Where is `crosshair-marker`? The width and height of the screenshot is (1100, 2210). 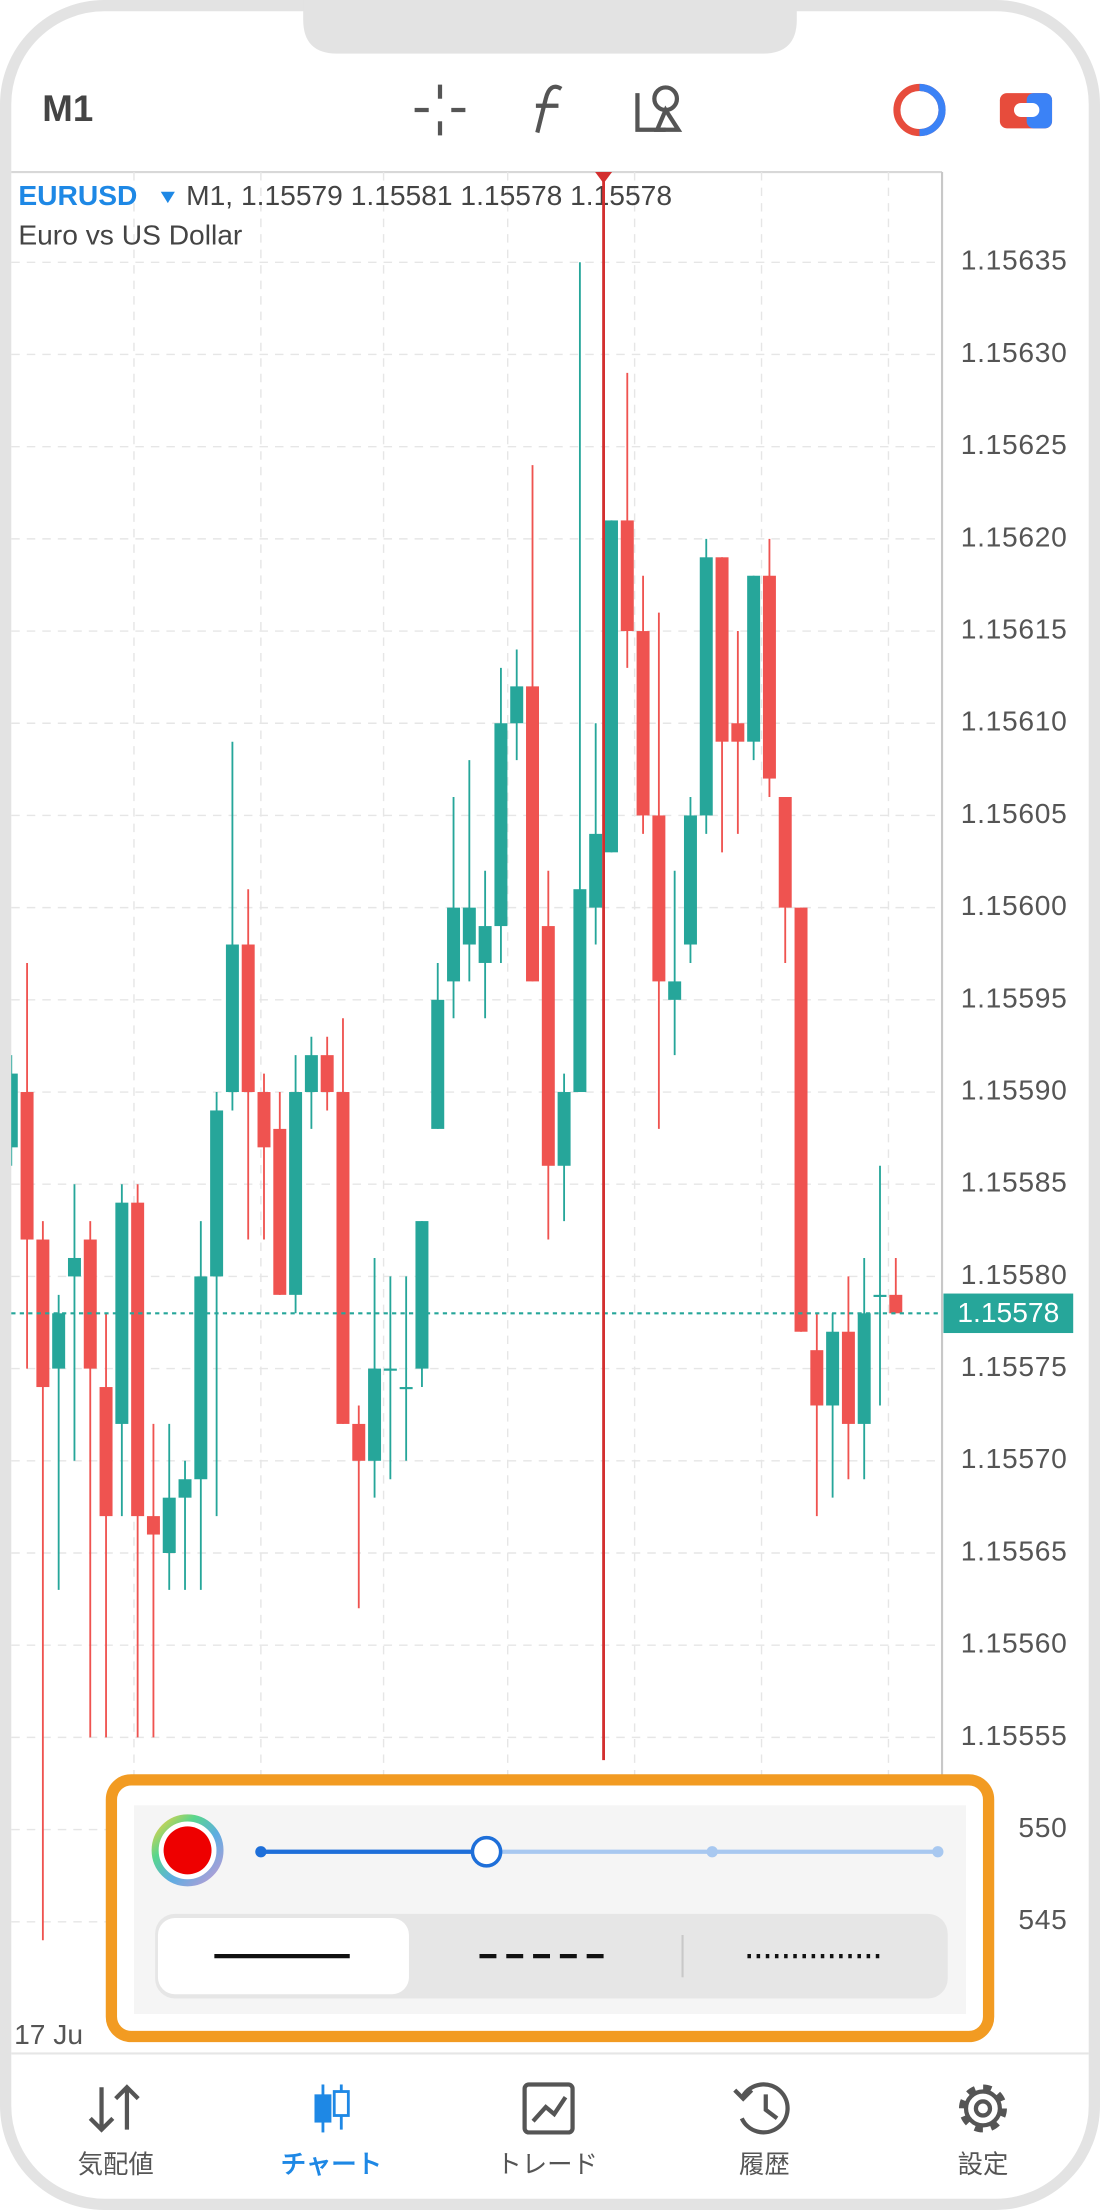
crosshair-marker is located at coordinates (604, 178).